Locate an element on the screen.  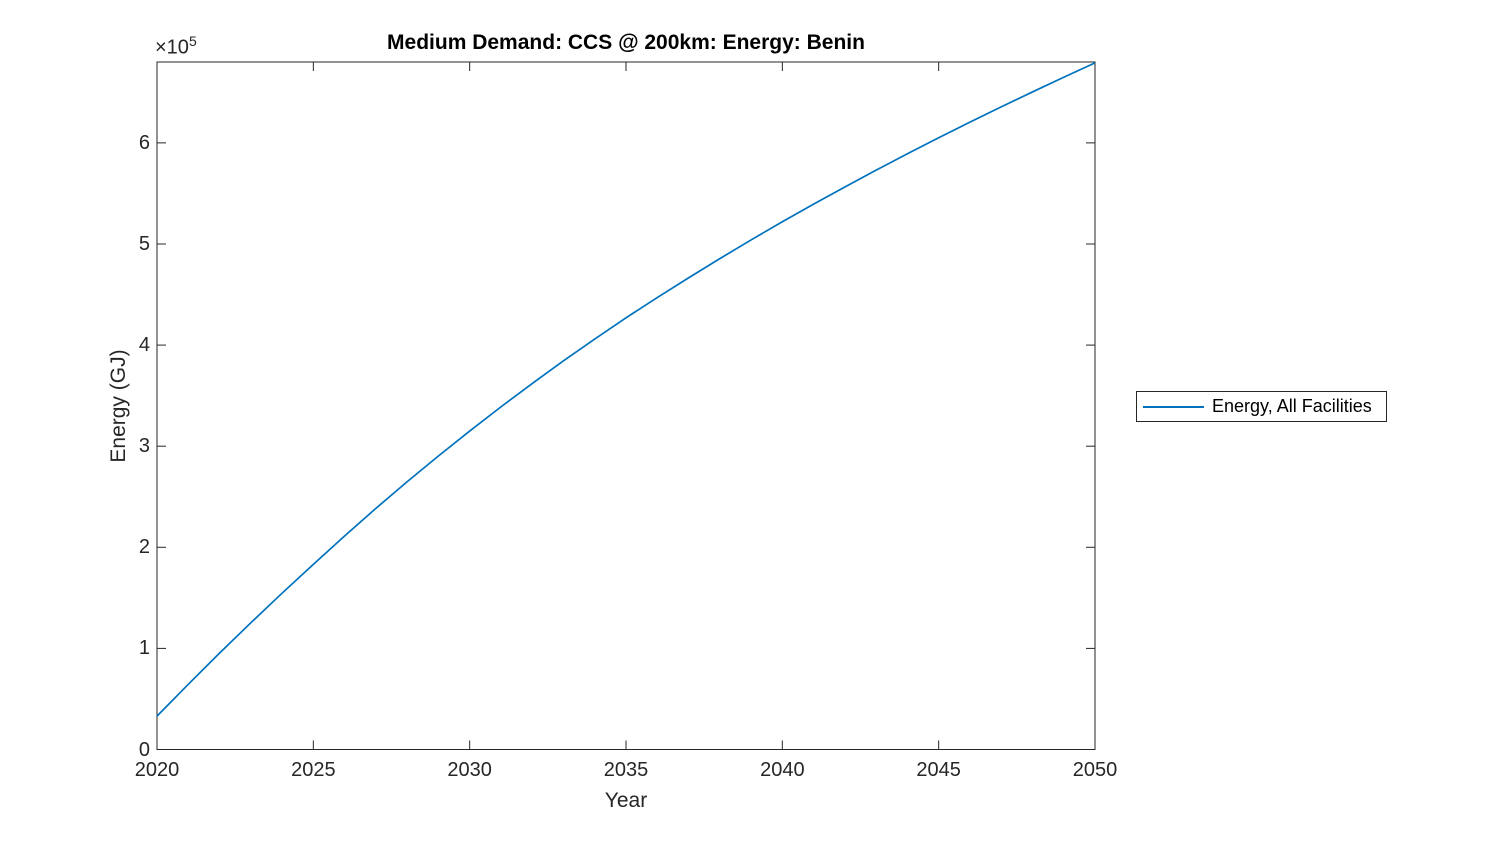
y-tick-label: 3 is located at coordinates (144, 446).